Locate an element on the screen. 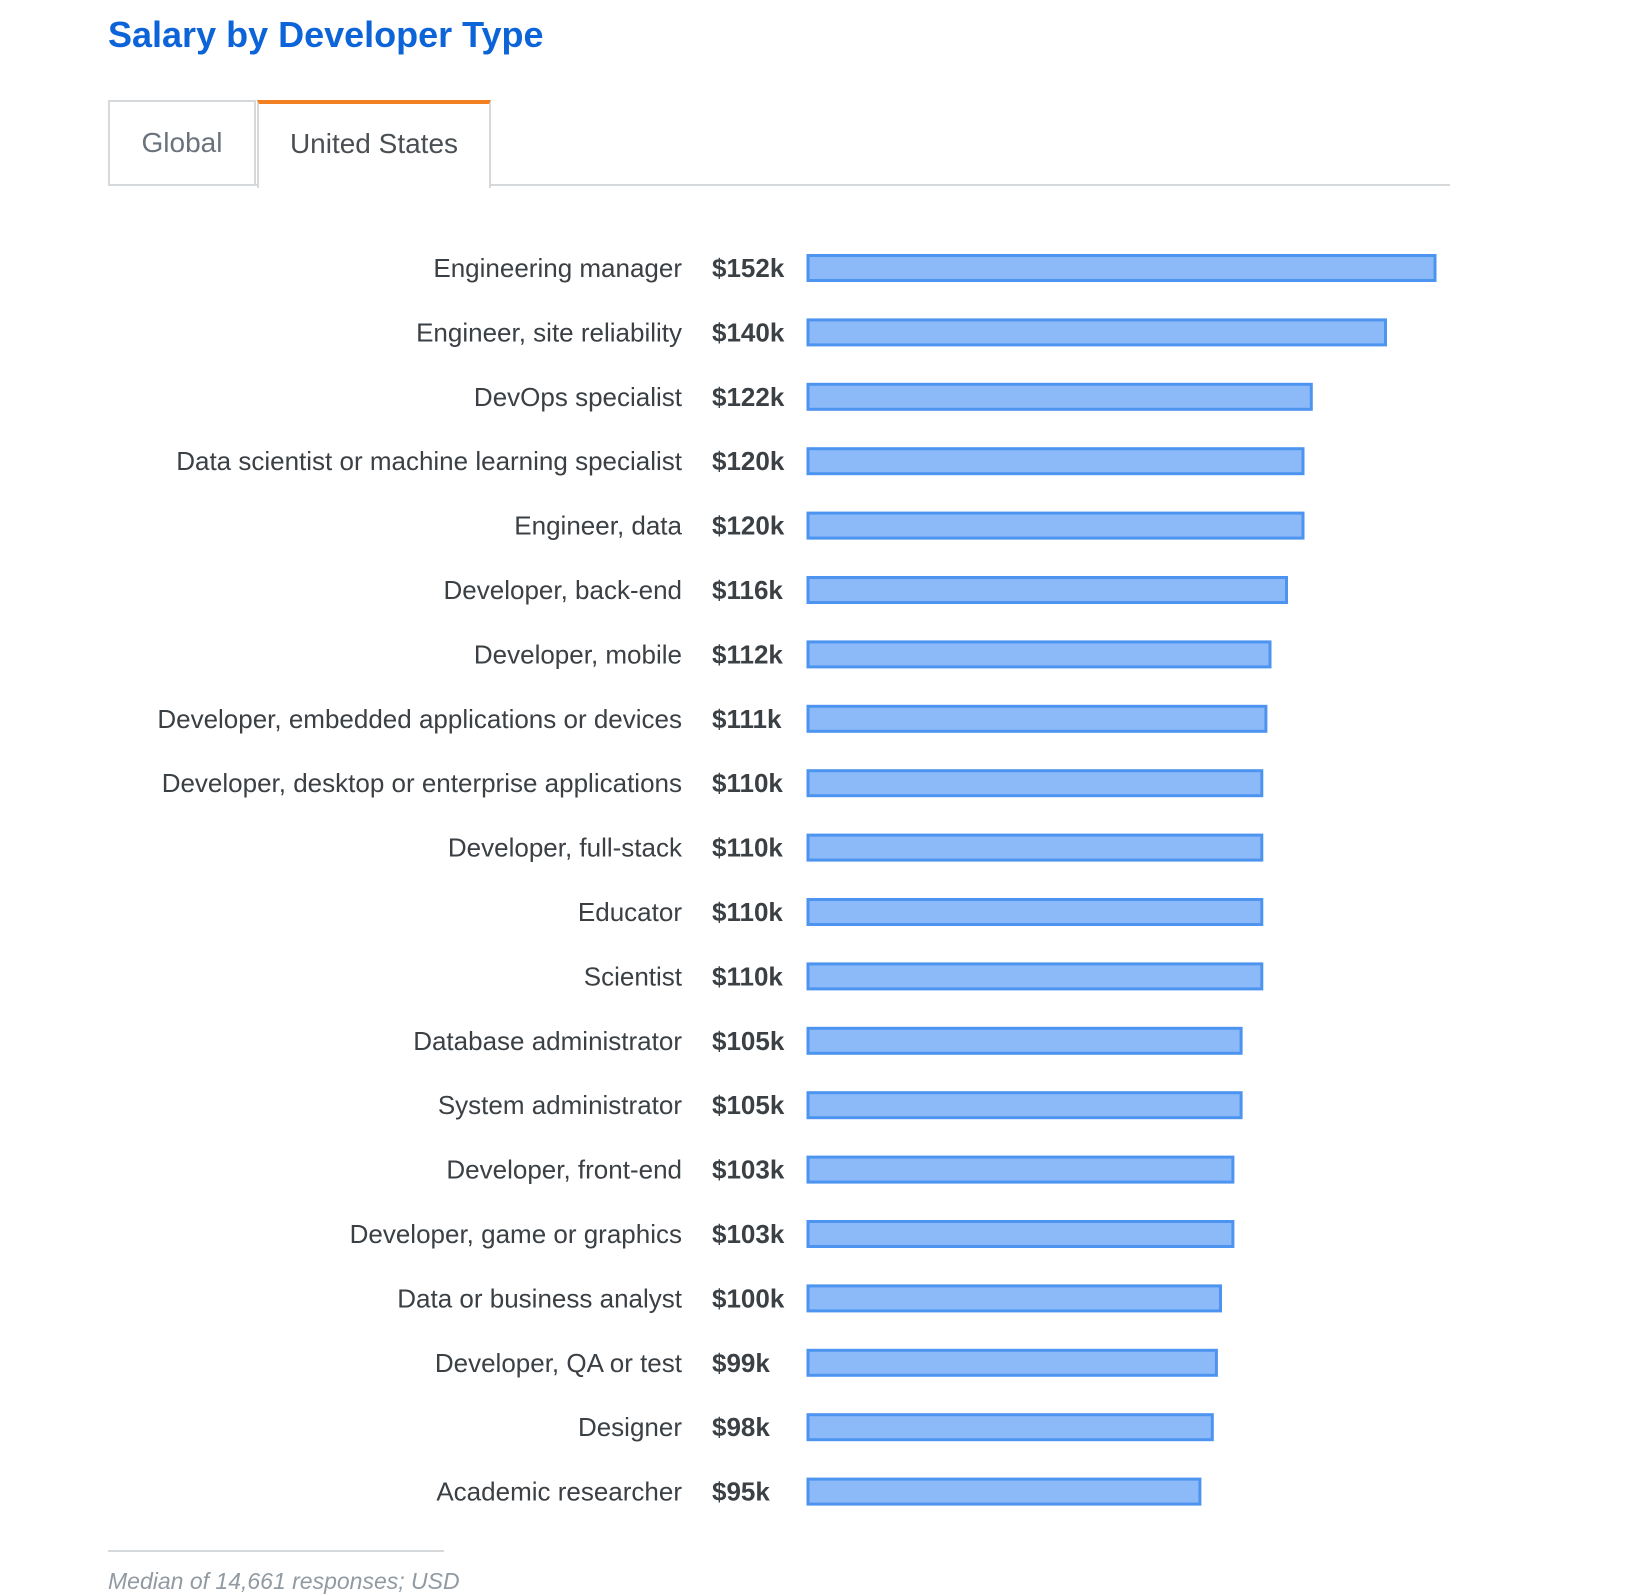 This screenshot has height=1595, width=1644. category-label: System administrator is located at coordinates (560, 1105).